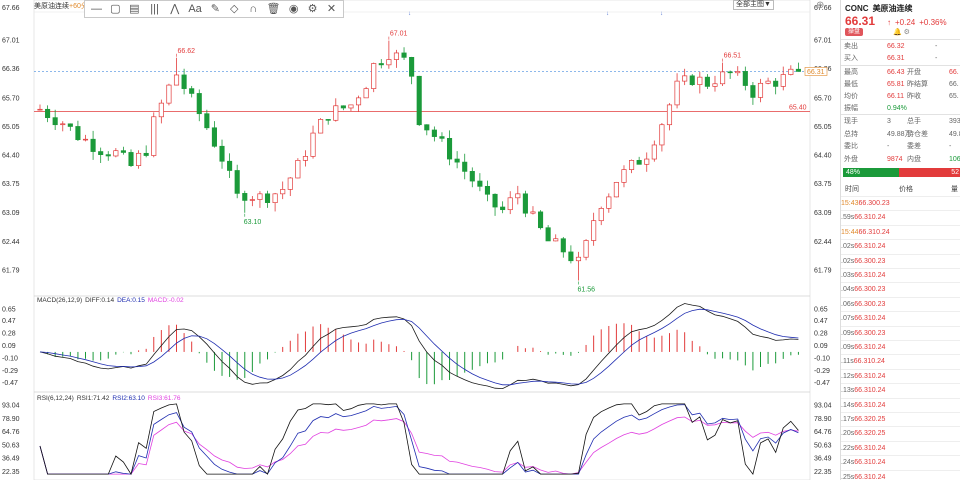 The width and height of the screenshot is (960, 480). Describe the element at coordinates (753, 5) in the screenshot. I see `main-chart-select: 全部主图▼` at that location.